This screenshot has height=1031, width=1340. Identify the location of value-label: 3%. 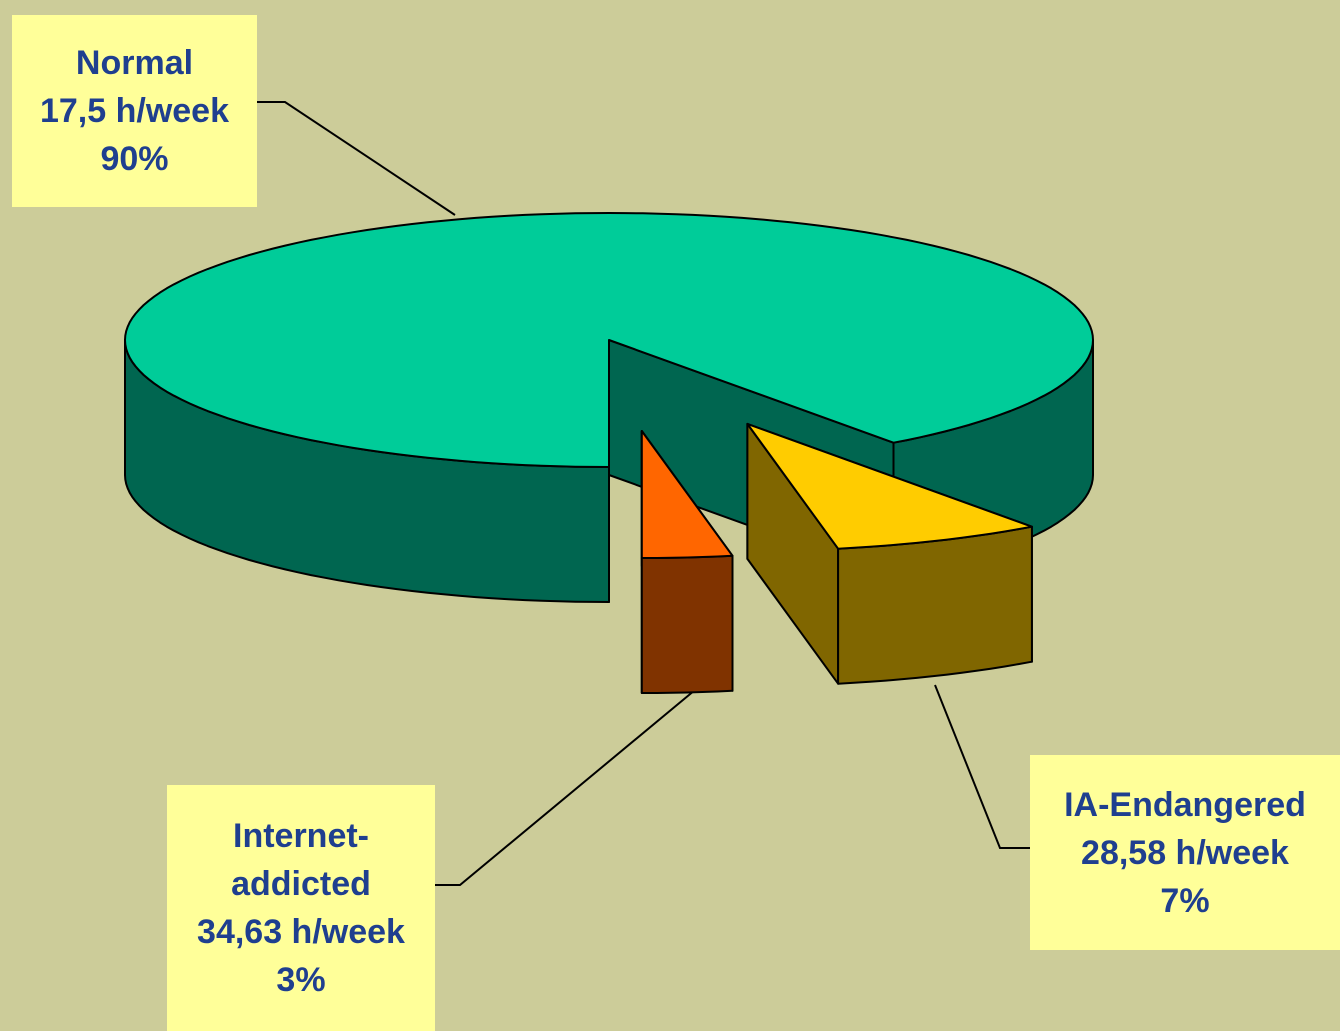
(301, 980).